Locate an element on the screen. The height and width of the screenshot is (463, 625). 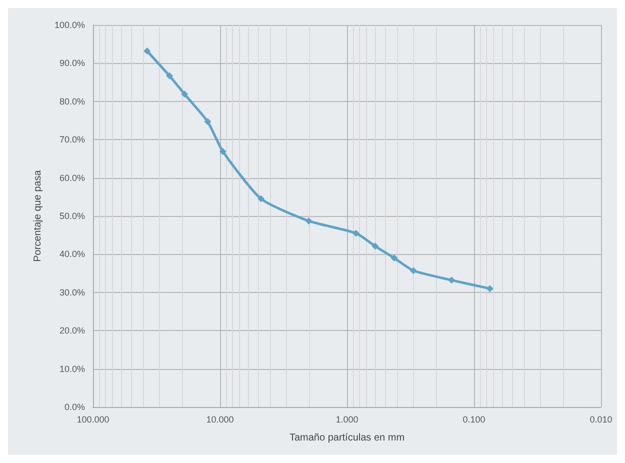
y-axis-title: Porcentaje que pasa is located at coordinates (38, 216).